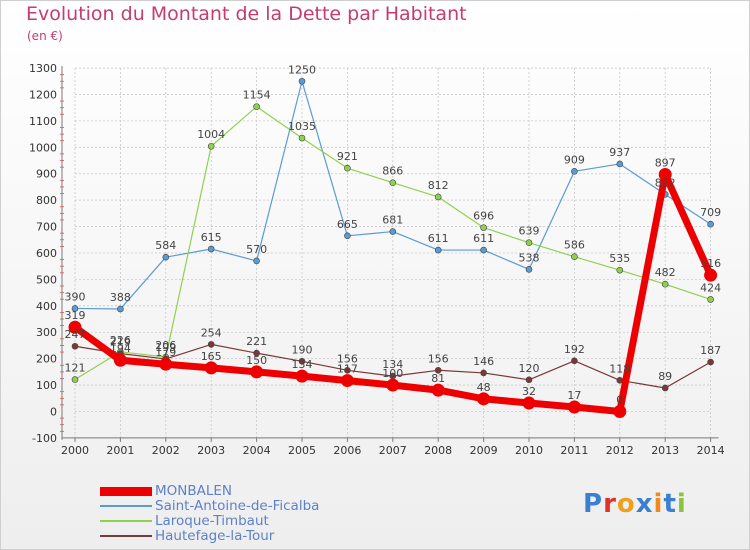  I want to click on data-label: 822, so click(665, 182).